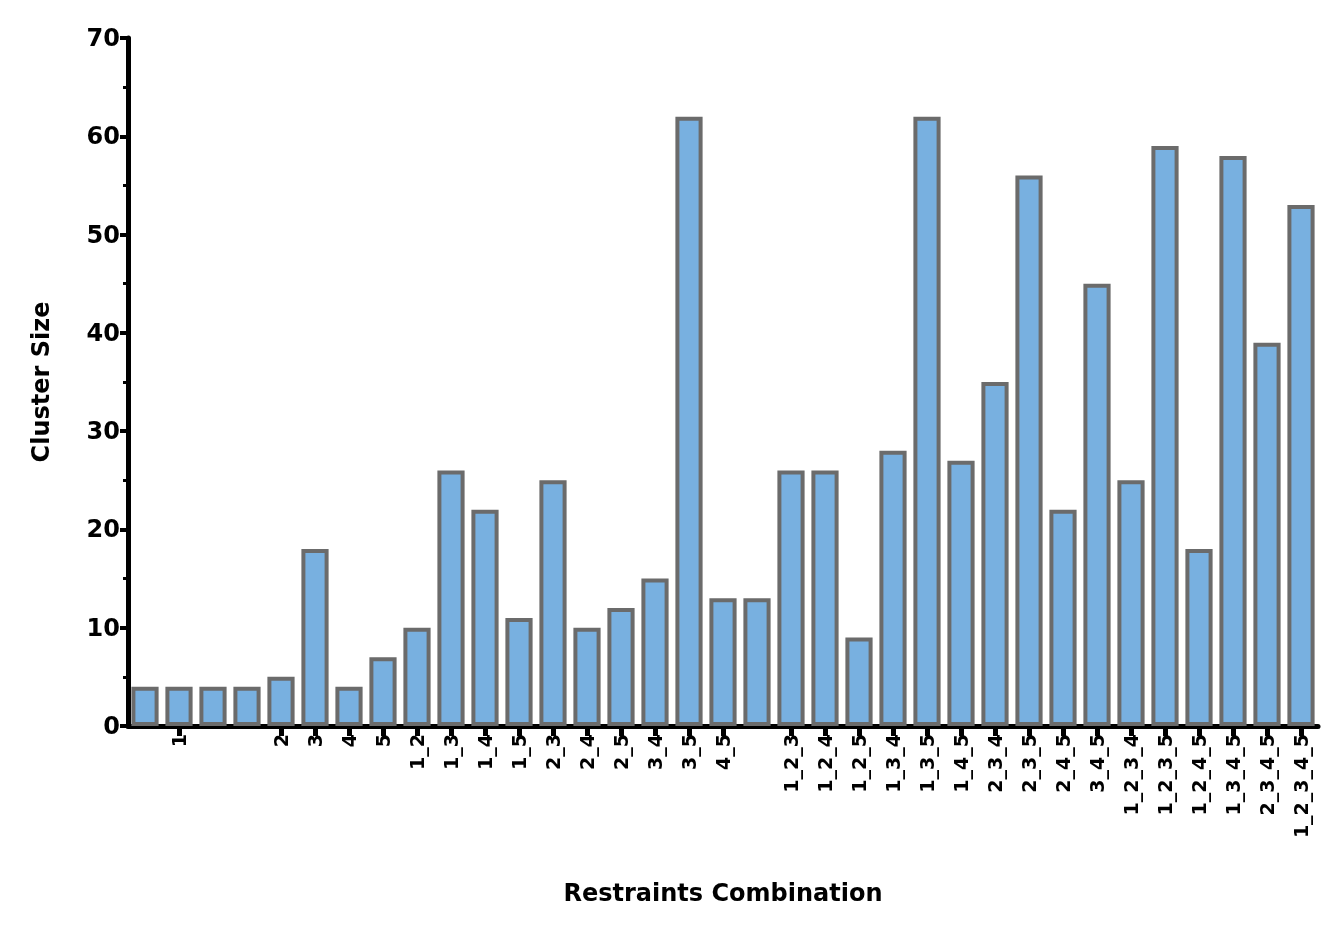 The height and width of the screenshot is (929, 1334). I want to click on y-axis-title: Cluster Size, so click(41, 382).